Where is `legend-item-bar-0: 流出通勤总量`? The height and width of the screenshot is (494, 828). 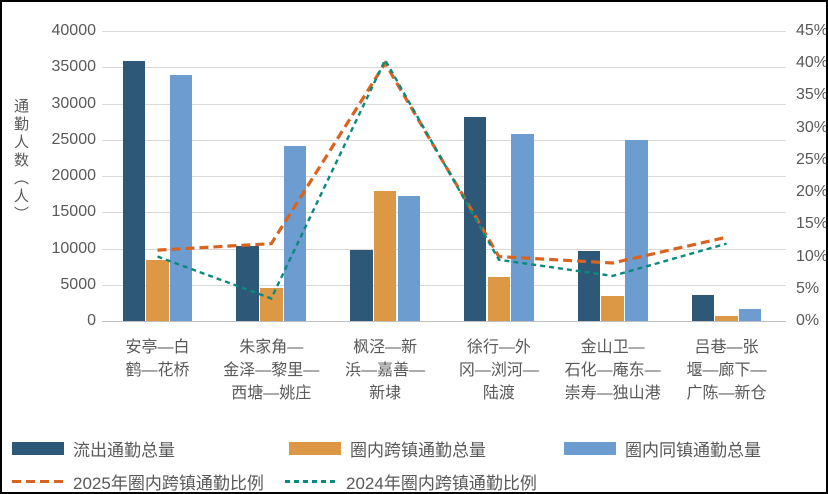
legend-item-bar-0: 流出通勤总量 is located at coordinates (93, 448).